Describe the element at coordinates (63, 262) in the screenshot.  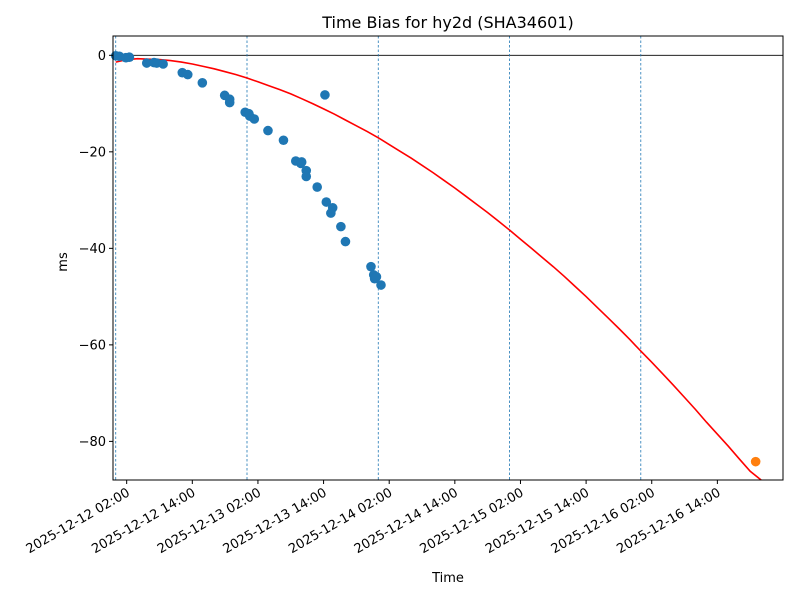
I see `y-axis-label: ms` at that location.